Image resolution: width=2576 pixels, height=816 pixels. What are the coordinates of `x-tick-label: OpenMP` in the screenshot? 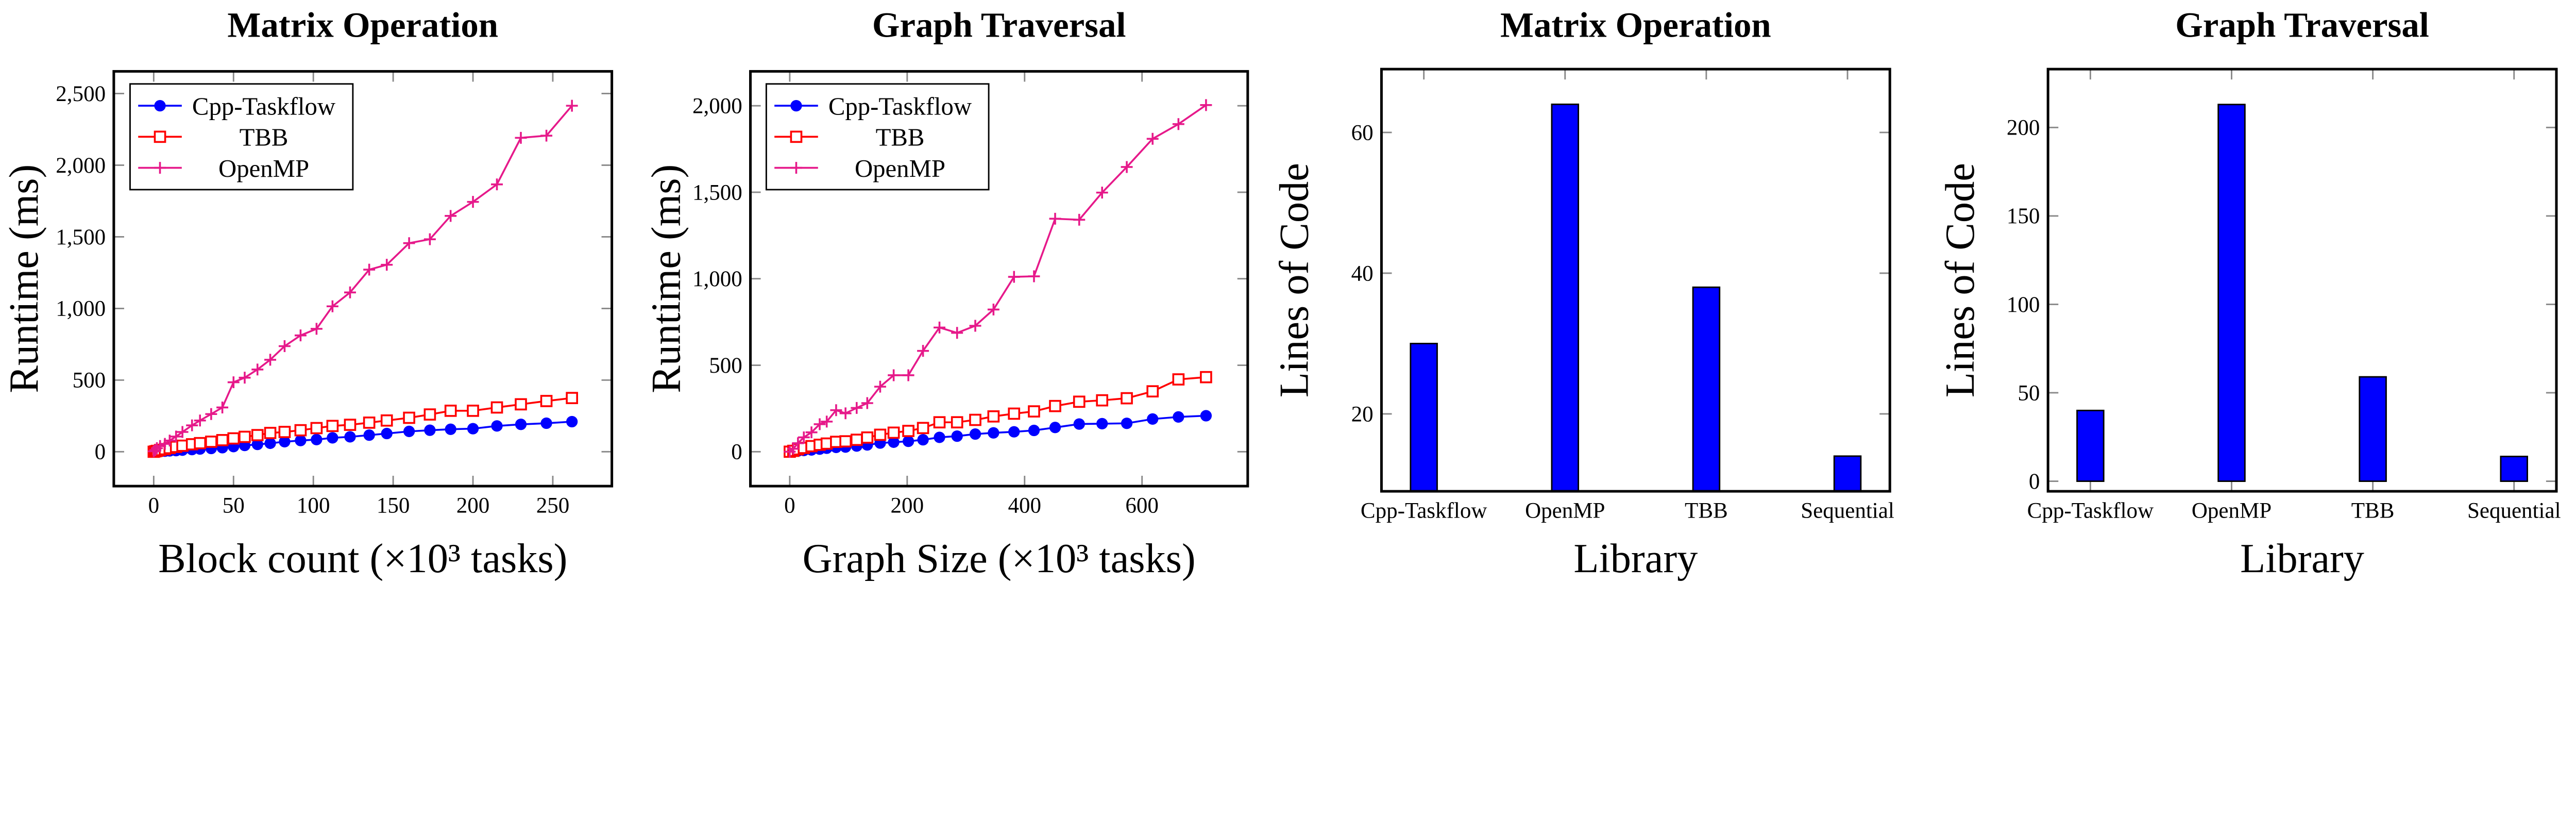 It's located at (2232, 511).